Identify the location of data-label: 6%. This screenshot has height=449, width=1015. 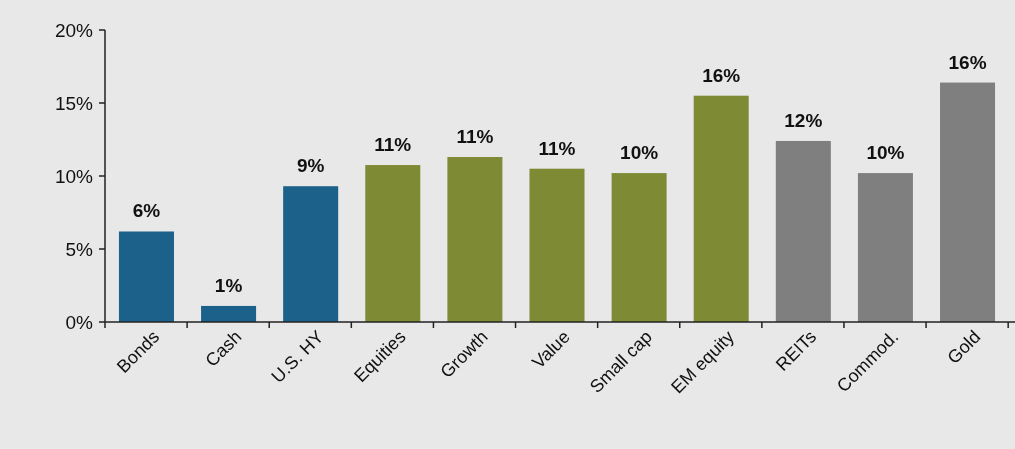
(146, 211).